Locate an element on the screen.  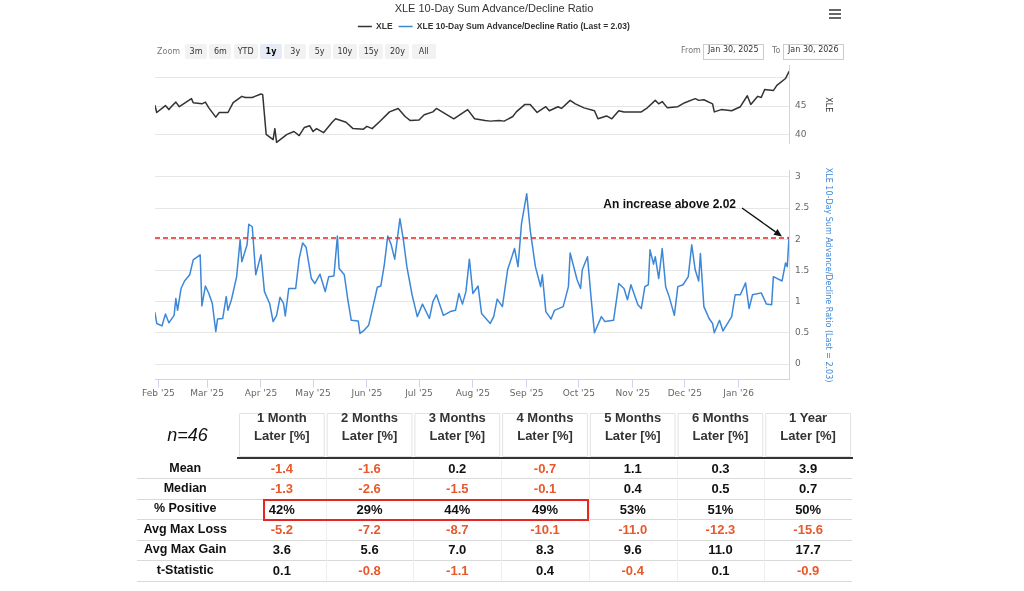
data-label: 44% is located at coordinates (457, 509).